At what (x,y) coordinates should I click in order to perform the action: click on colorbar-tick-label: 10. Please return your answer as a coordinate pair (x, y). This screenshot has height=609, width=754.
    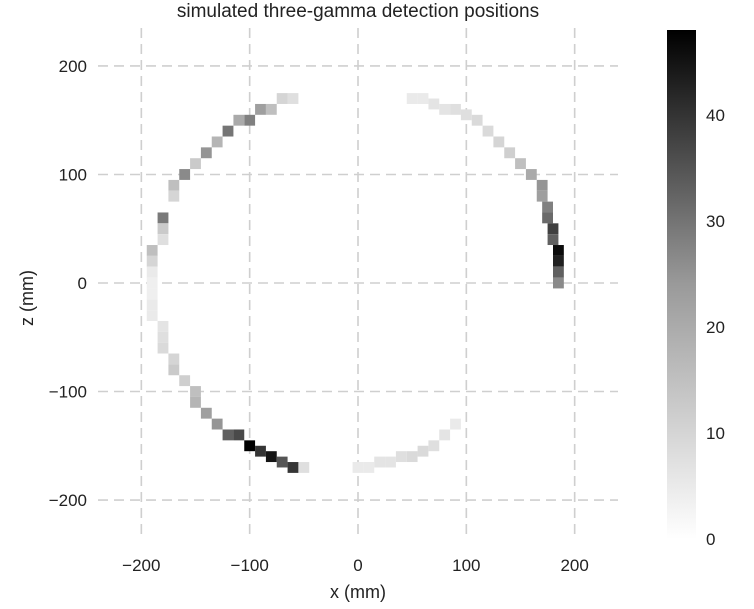
    Looking at the image, I should click on (715, 433).